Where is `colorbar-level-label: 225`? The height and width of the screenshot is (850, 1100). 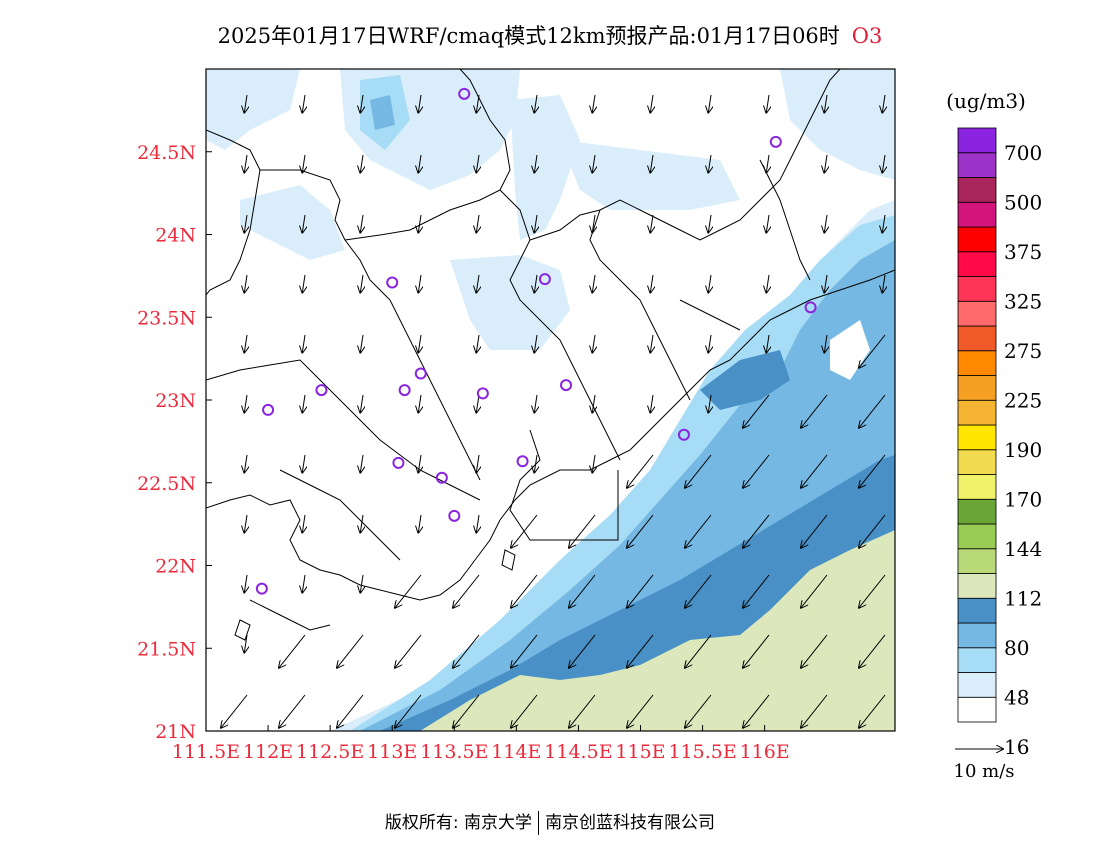 colorbar-level-label: 225 is located at coordinates (1023, 400).